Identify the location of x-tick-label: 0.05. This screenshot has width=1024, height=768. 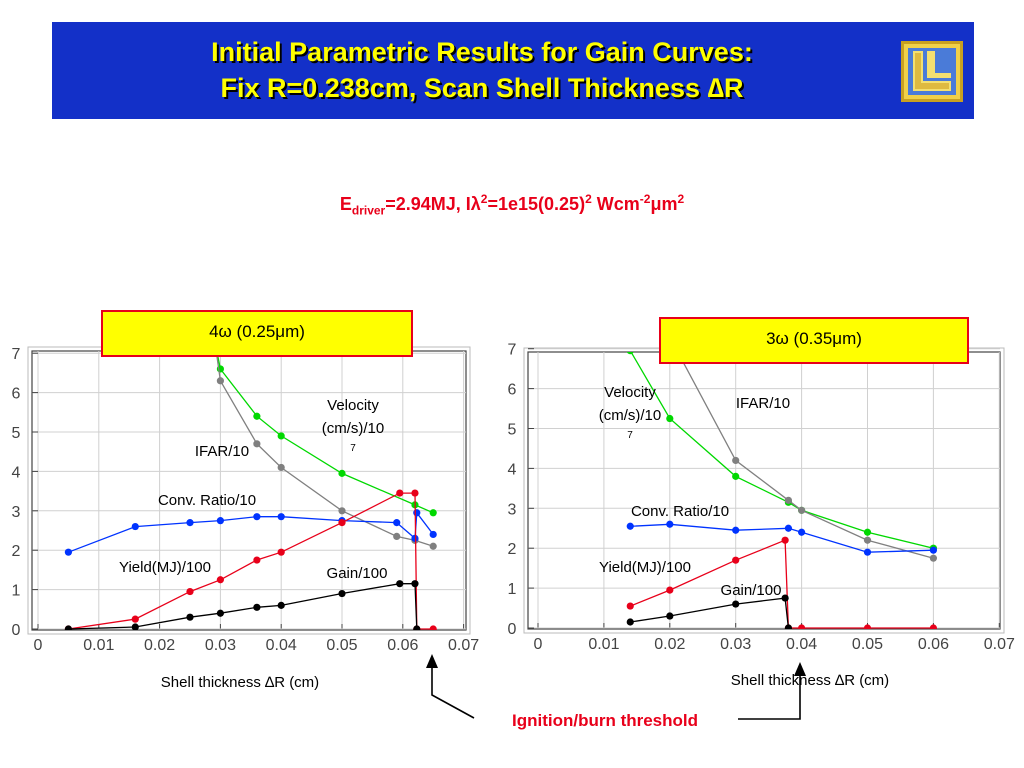
(341, 645).